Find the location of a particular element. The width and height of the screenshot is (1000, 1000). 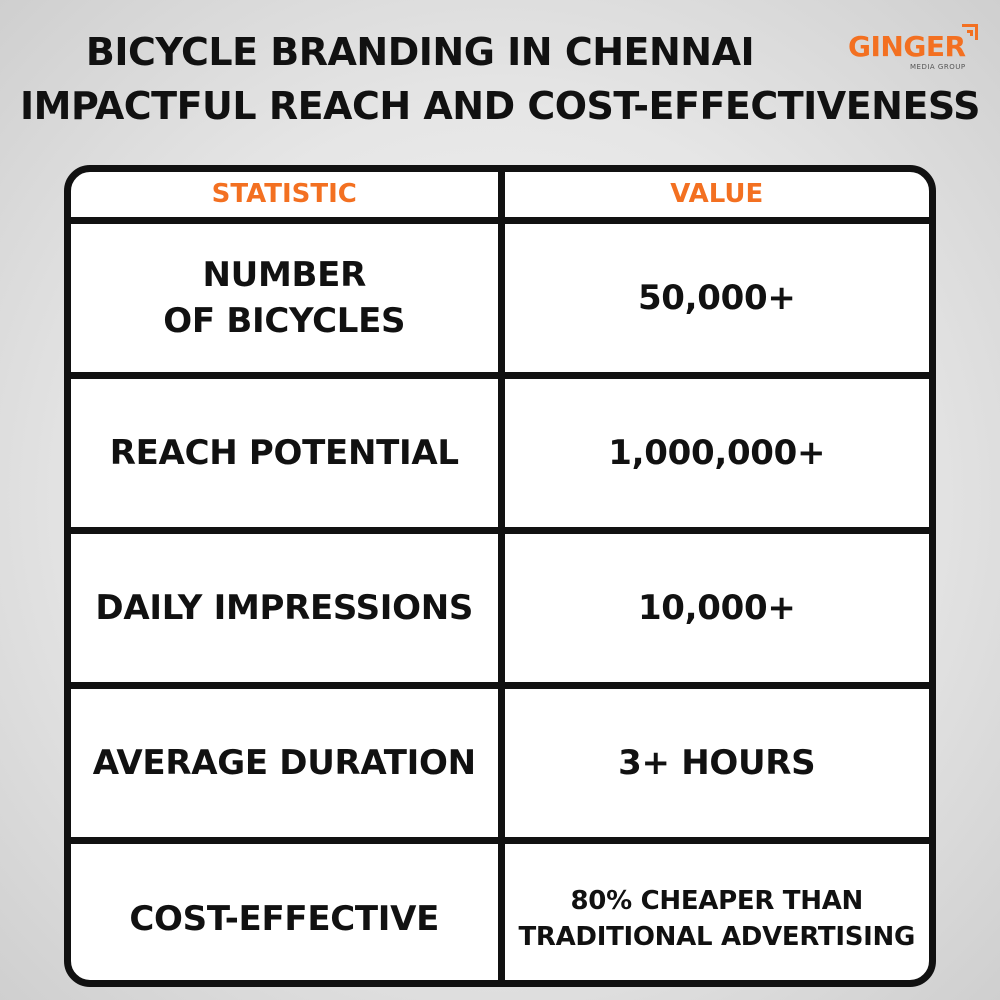

value-cell: 50,000+ is located at coordinates (713, 299).